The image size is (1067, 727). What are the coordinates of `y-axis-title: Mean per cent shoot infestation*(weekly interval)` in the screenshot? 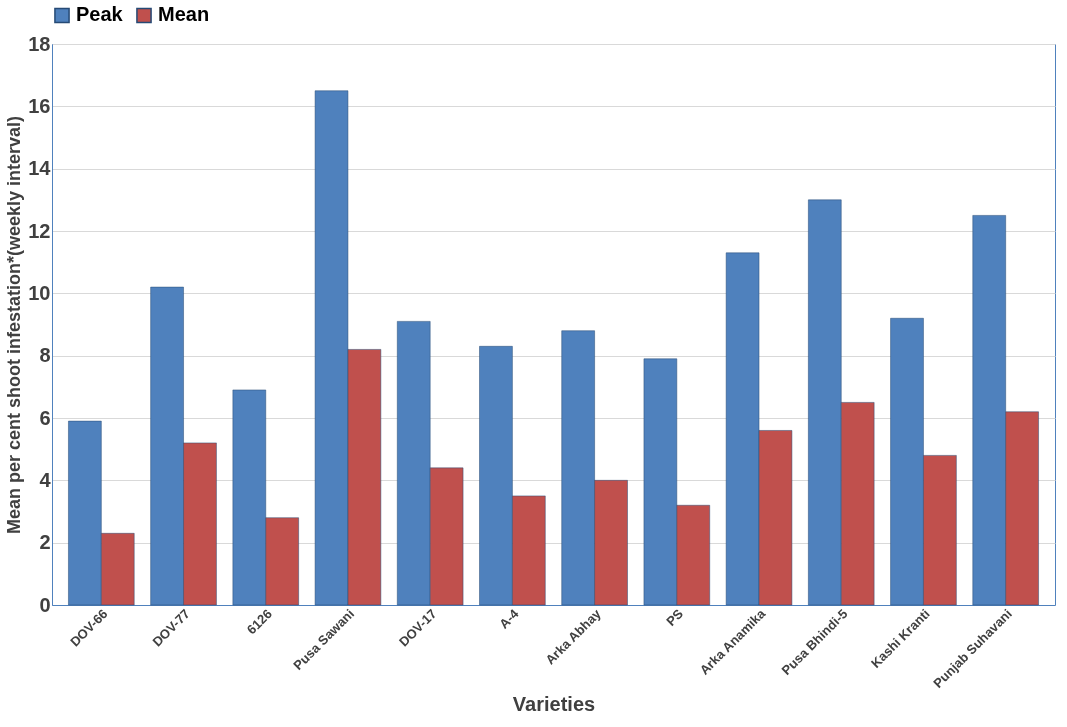 It's located at (14, 325).